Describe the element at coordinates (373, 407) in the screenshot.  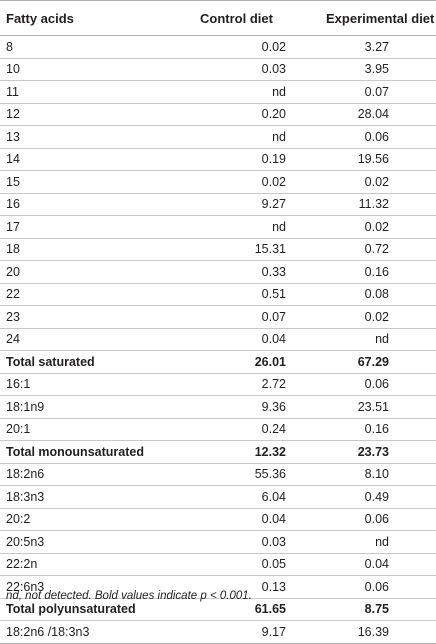
I see `experimental-diet-cell: 23.51` at that location.